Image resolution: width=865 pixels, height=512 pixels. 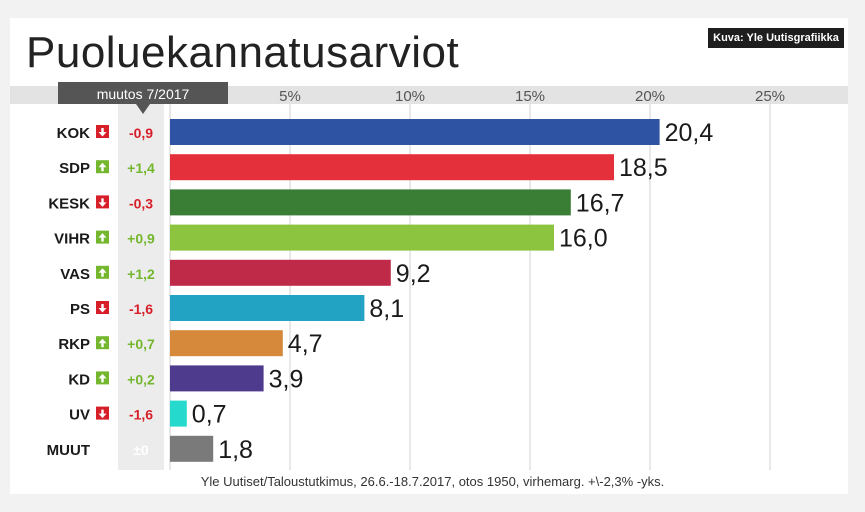 I want to click on bar-row: VAS +1,2 9,2, so click(x=245, y=273).